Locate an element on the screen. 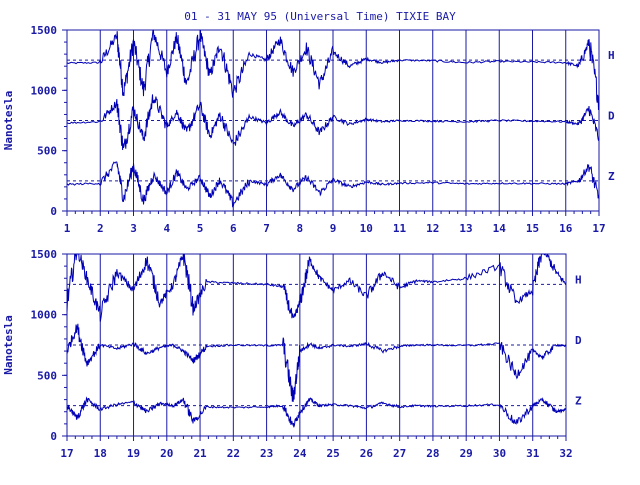  x-tick-label: 30 is located at coordinates (499, 453).